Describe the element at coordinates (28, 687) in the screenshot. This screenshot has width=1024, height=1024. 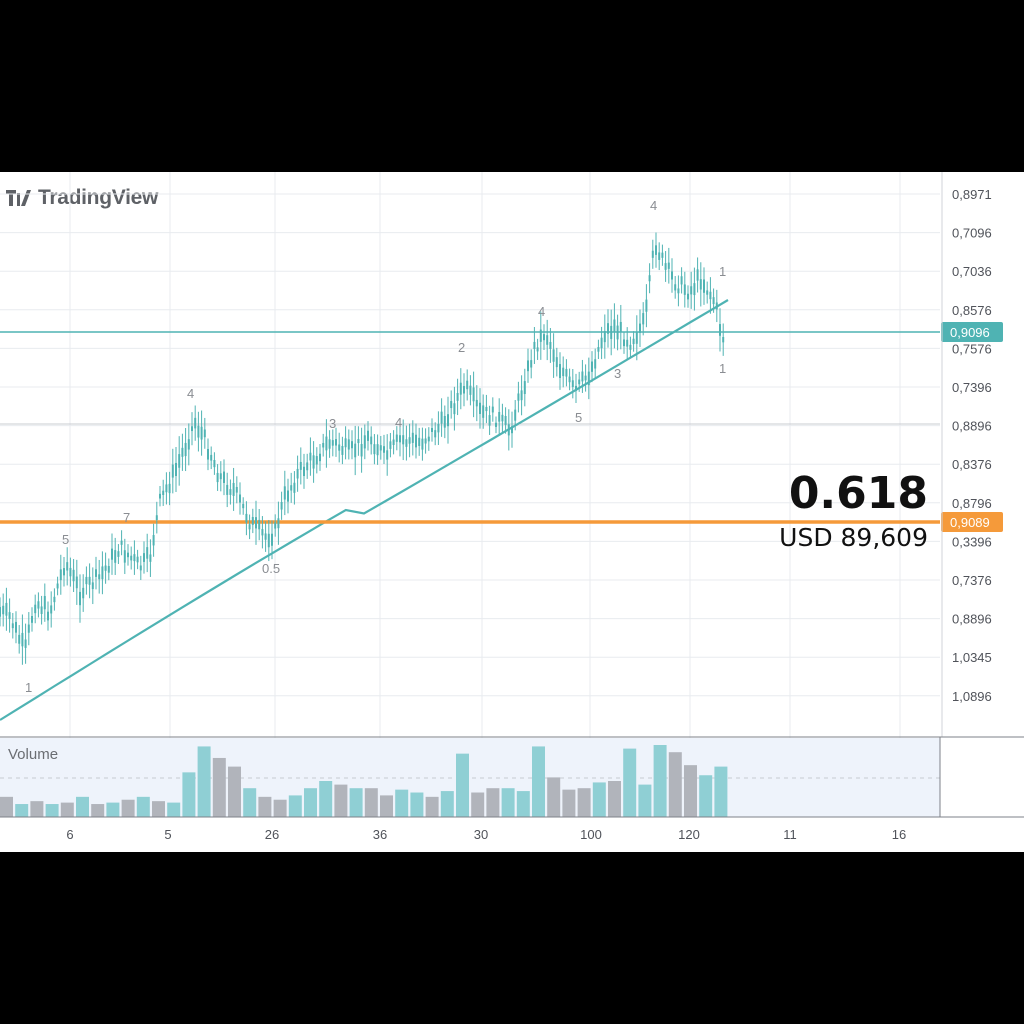
I see `wave-label: 1` at that location.